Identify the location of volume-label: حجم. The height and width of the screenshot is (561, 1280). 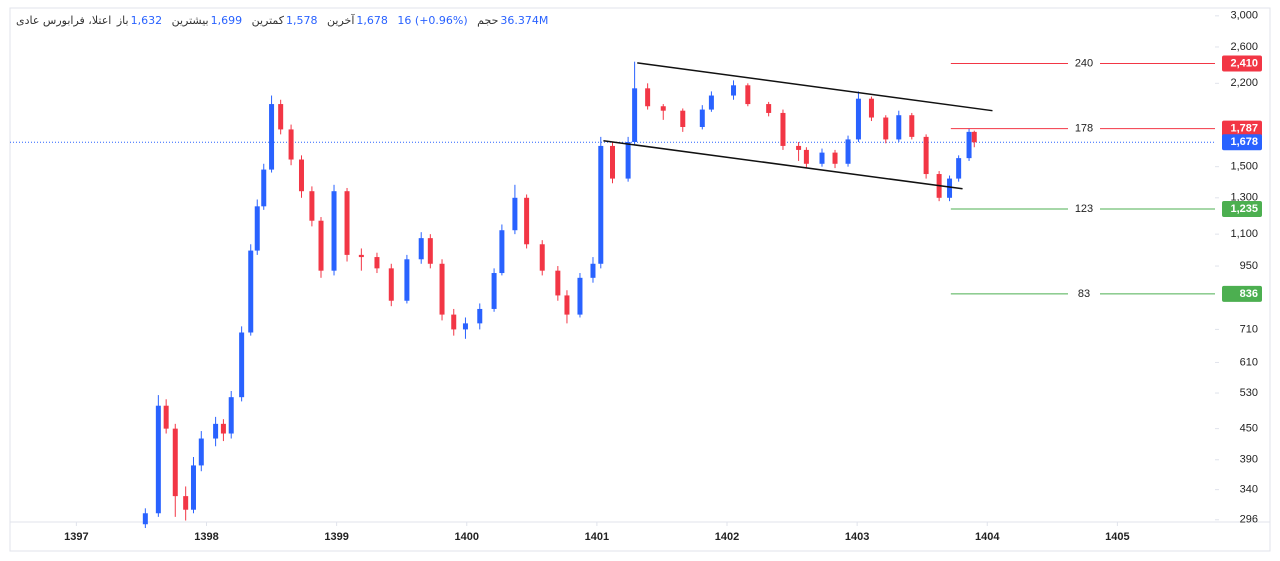
(488, 20).